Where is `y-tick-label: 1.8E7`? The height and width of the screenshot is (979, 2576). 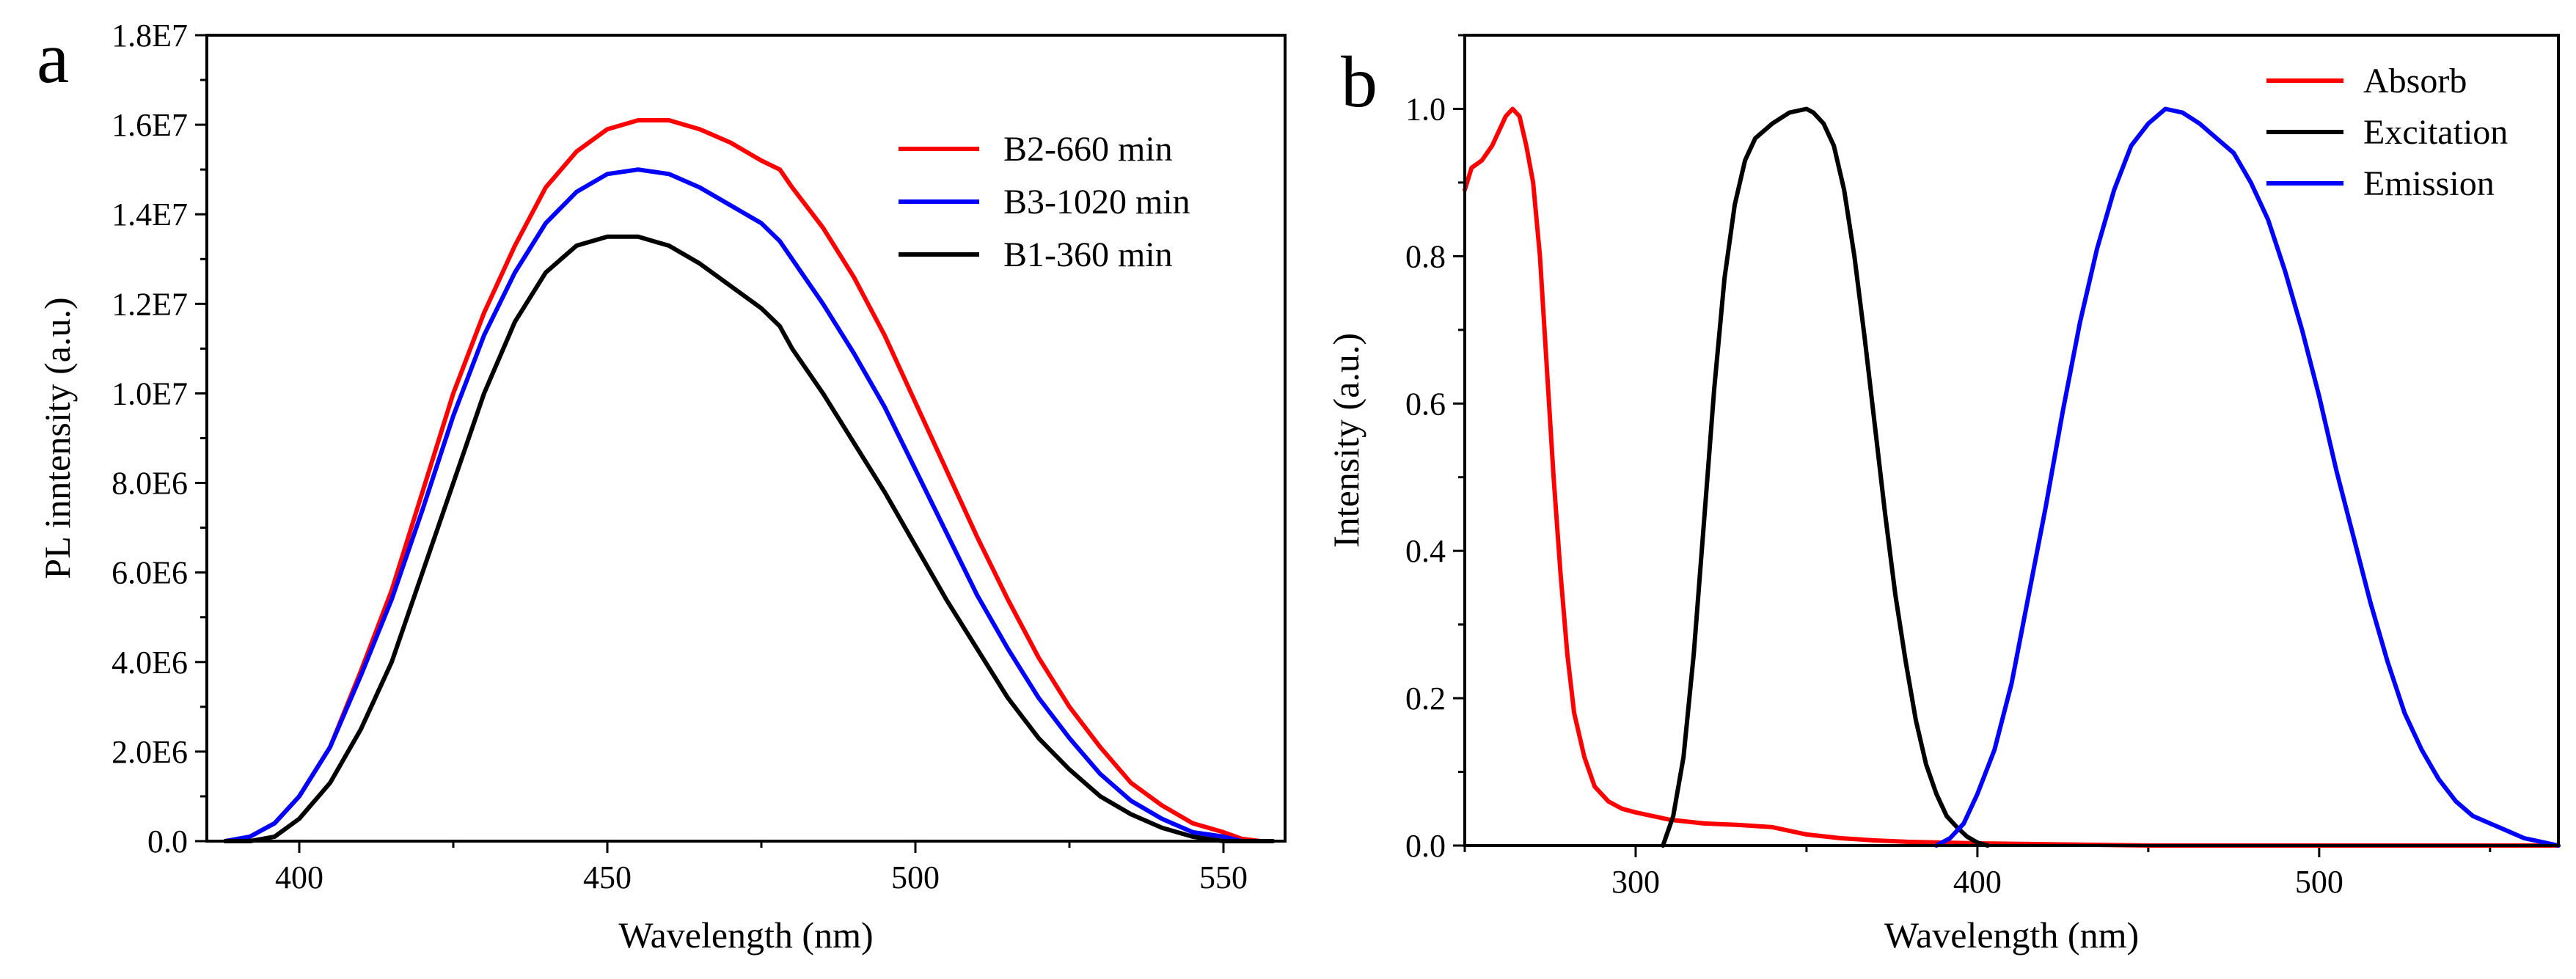 y-tick-label: 1.8E7 is located at coordinates (149, 36).